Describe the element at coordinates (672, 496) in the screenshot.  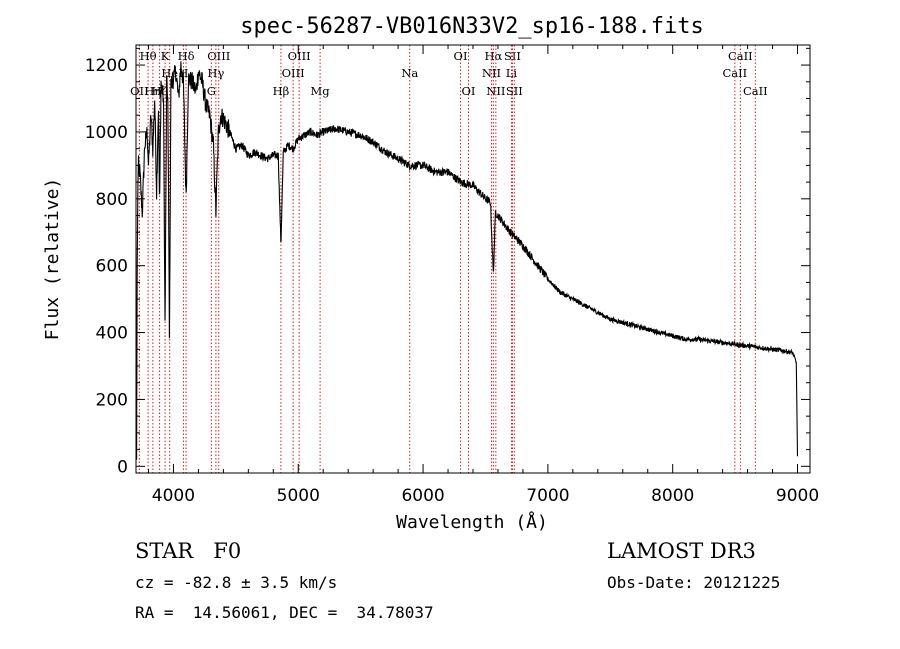
I see `x-tick-label-4: 8000` at that location.